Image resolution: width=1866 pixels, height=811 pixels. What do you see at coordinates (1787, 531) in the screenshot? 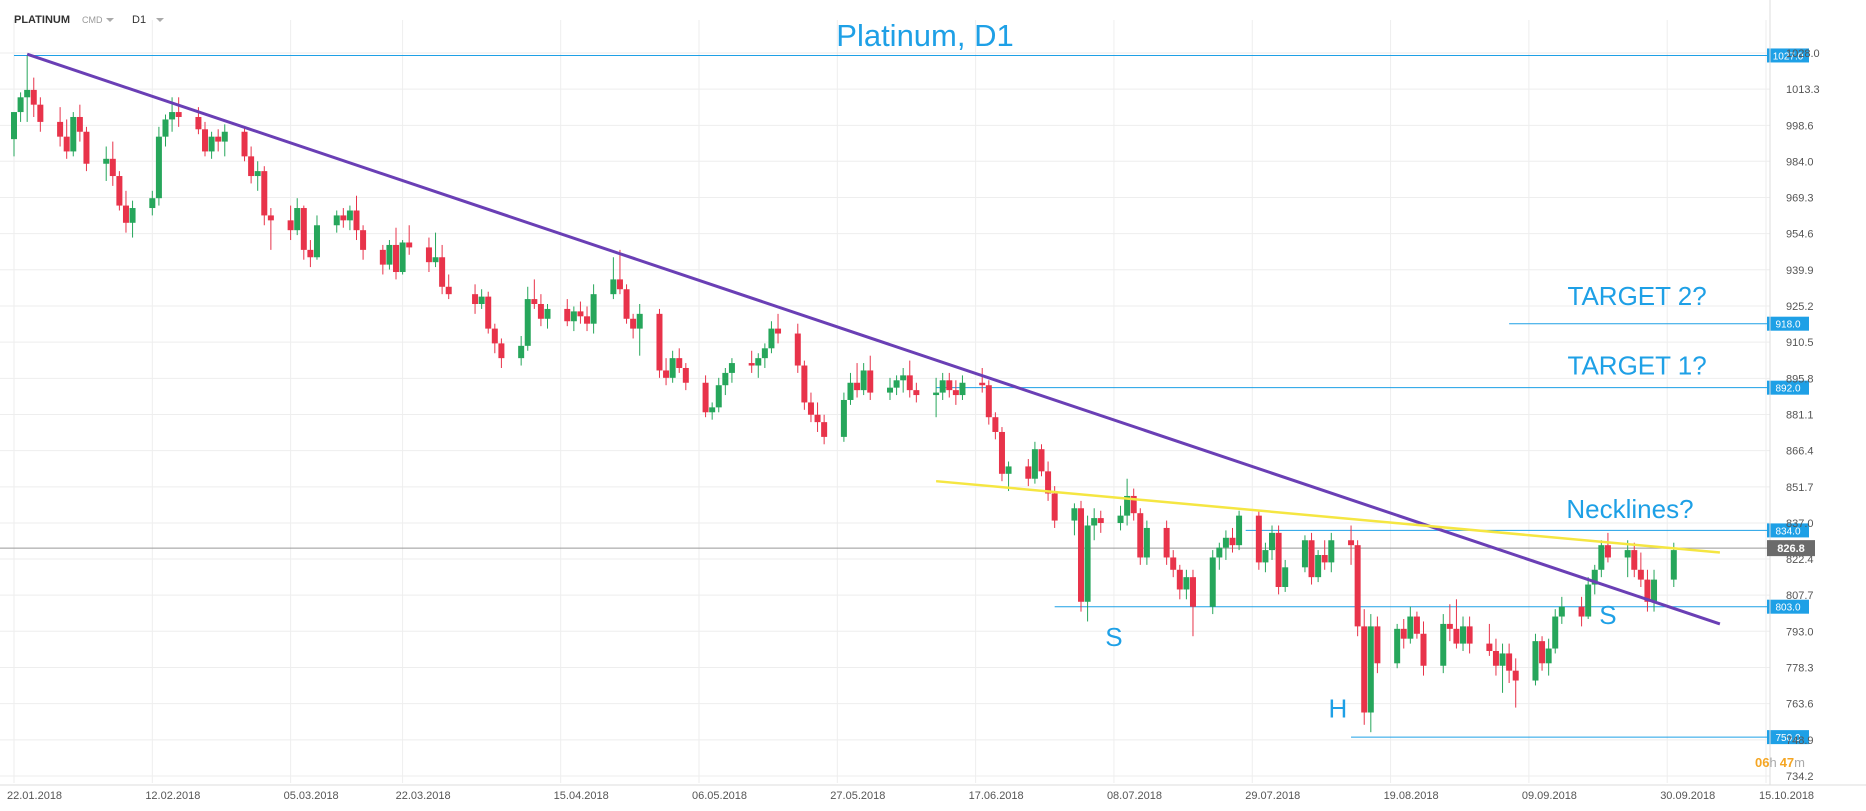
I see `level-label: 834.0` at bounding box center [1787, 531].